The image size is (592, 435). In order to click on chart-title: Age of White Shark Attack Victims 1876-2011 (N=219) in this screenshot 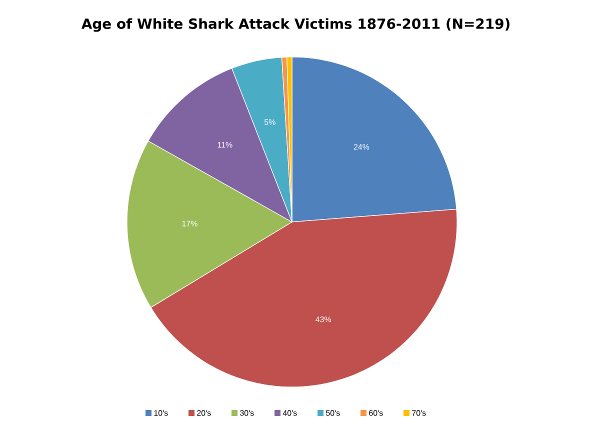, I will do `click(295, 25)`.